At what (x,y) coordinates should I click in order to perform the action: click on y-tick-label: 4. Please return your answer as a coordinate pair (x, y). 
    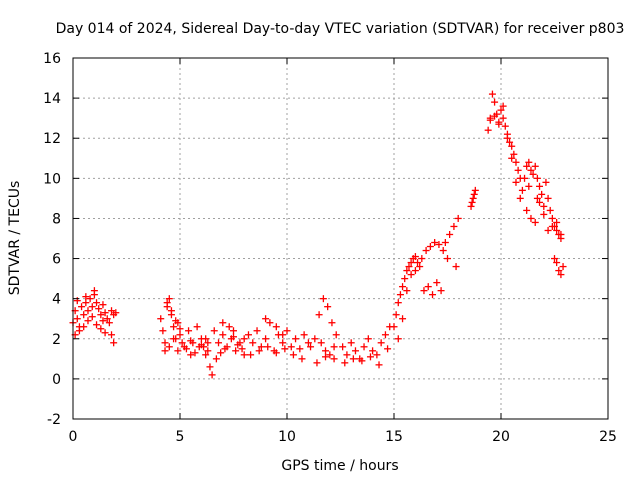
    Looking at the image, I should click on (56, 300).